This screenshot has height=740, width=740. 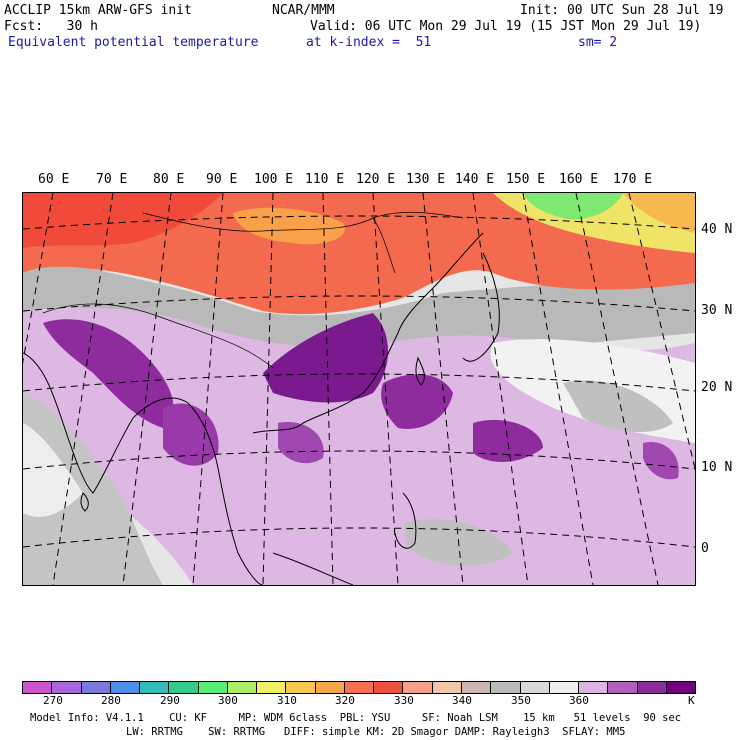 I want to click on meridian-110e, so click(x=328, y=389).